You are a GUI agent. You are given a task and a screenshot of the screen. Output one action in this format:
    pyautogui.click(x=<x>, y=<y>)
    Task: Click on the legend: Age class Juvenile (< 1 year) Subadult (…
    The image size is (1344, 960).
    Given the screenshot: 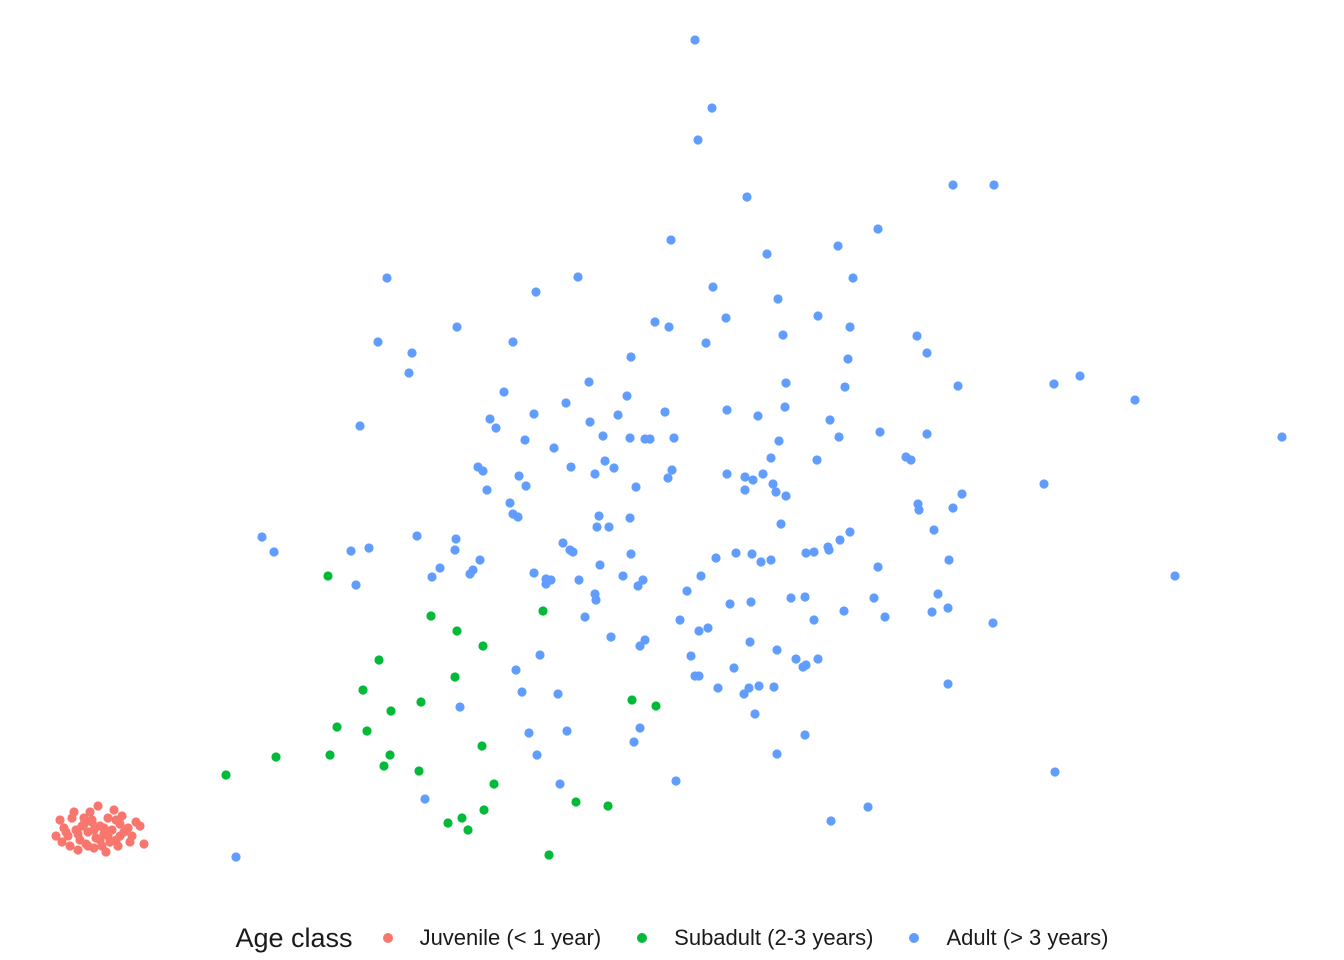 What is the action you would take?
    pyautogui.click(x=672, y=938)
    